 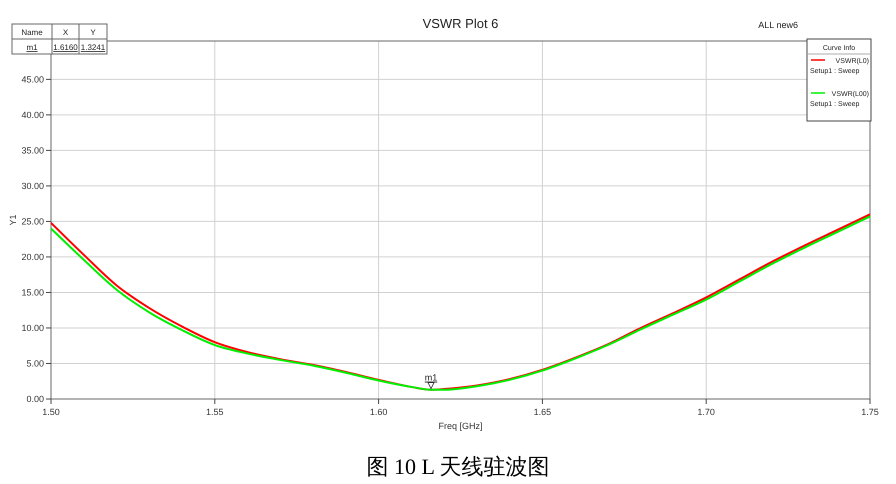 What do you see at coordinates (65, 47) in the screenshot?
I see `annotation: 1.6160` at bounding box center [65, 47].